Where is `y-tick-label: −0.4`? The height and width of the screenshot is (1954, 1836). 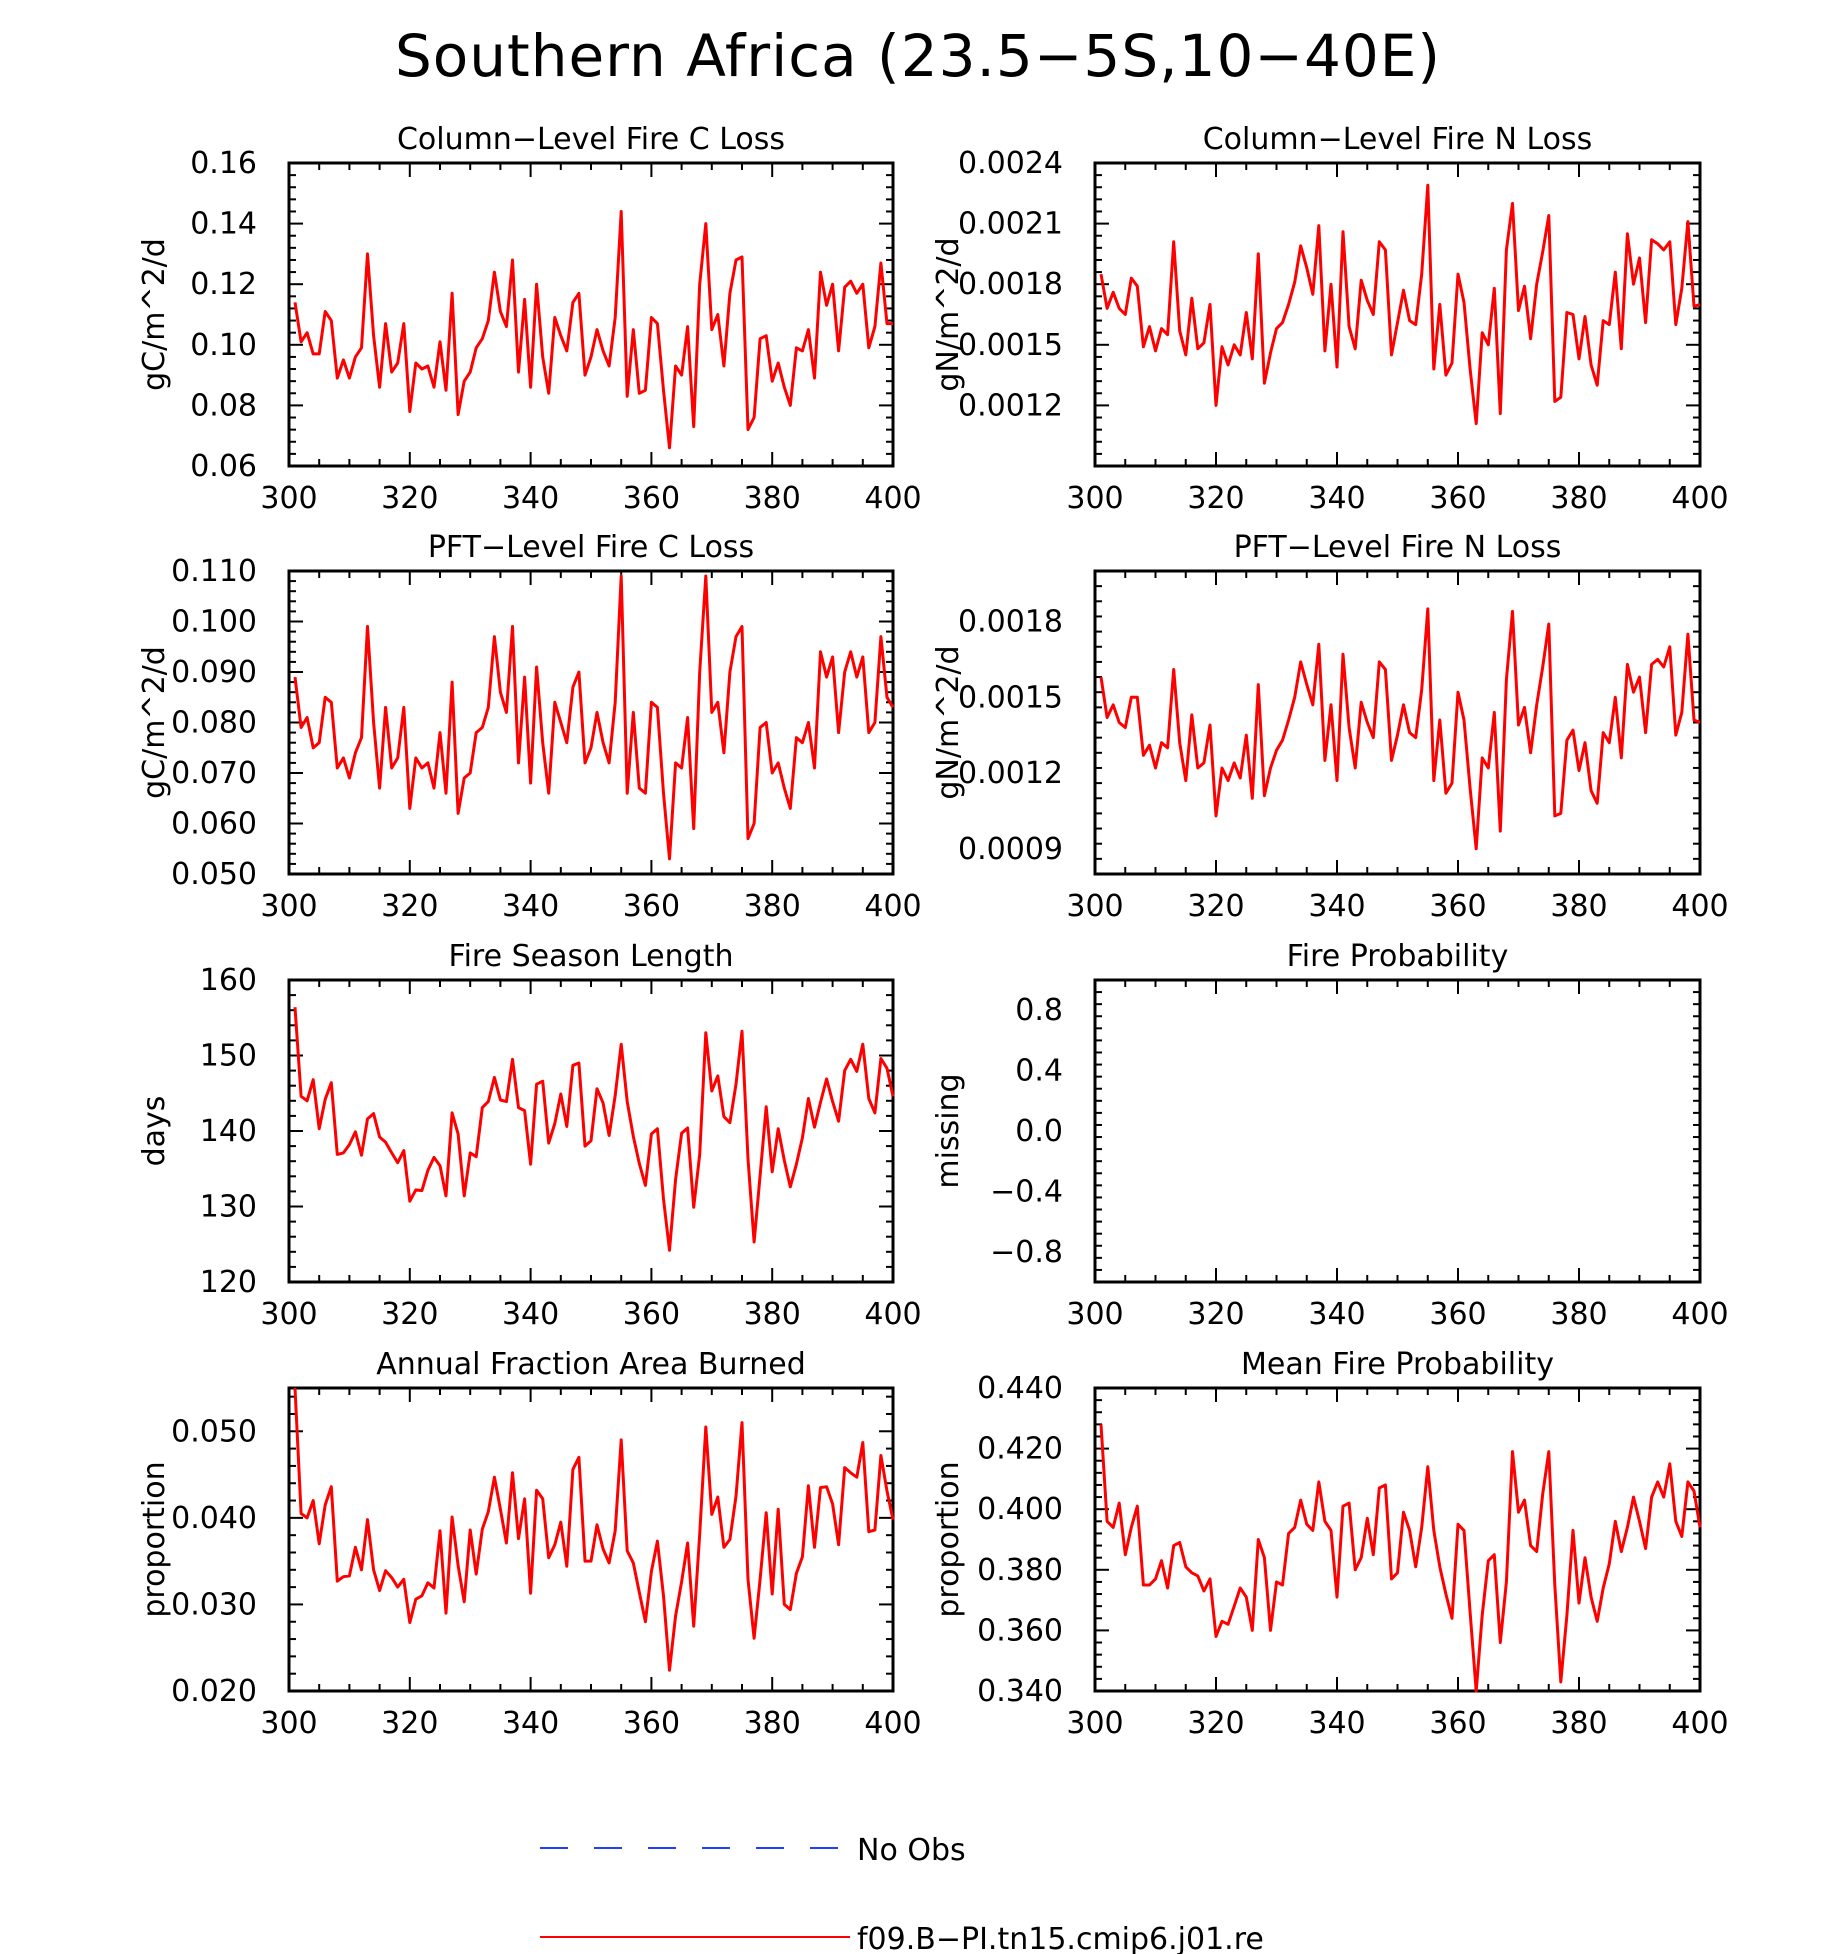
y-tick-label: −0.4 is located at coordinates (1026, 1191).